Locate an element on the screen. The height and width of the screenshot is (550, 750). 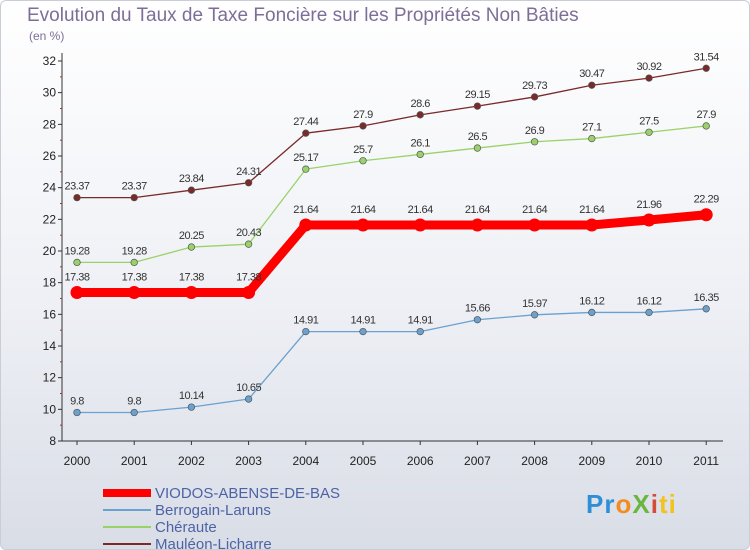
x-tick-label: 2005 is located at coordinates (363, 461).